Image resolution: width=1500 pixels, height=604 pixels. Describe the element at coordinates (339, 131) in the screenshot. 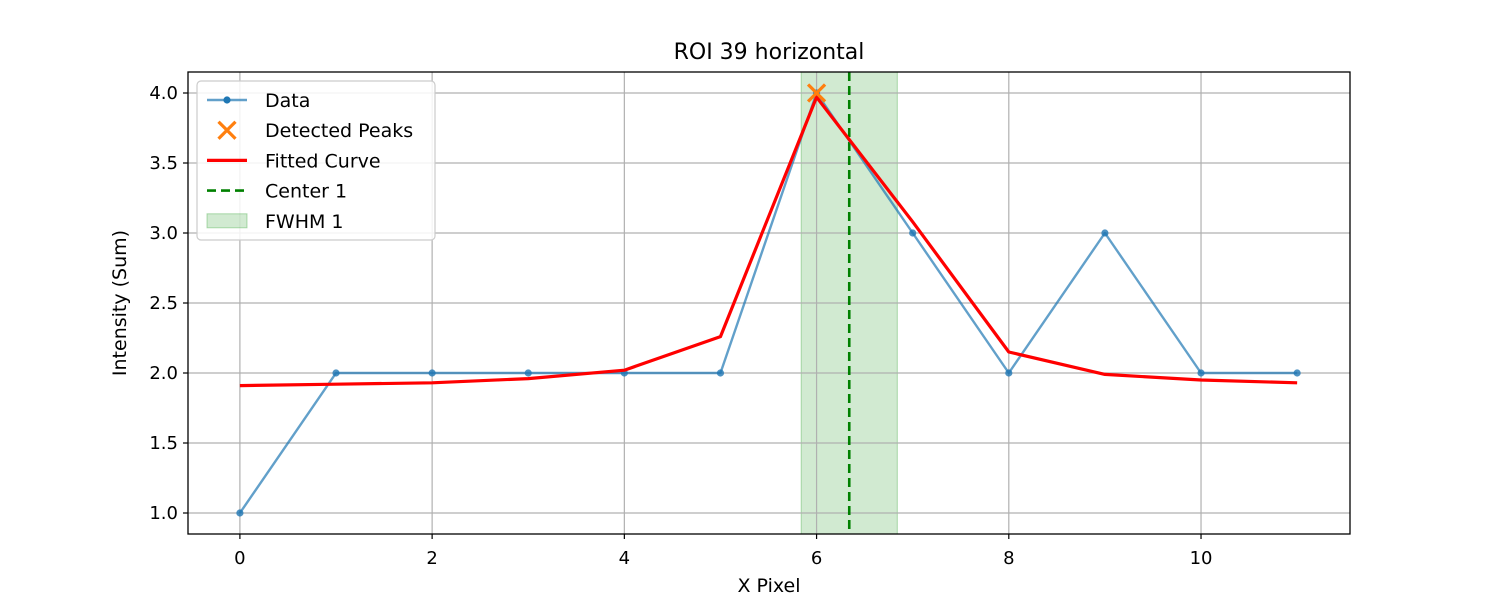

I see `legend-label-peaks: Detected Peaks` at that location.